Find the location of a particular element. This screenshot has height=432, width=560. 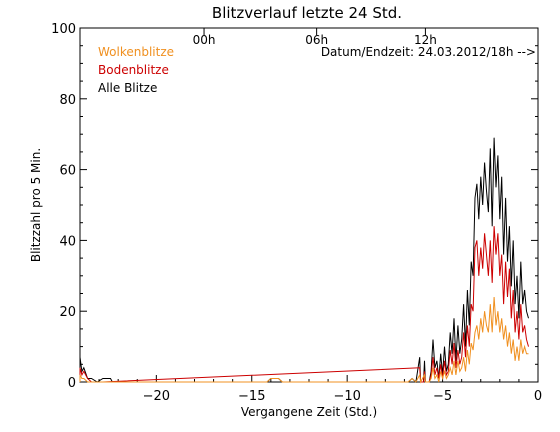

top-tick-label: 06h is located at coordinates (316, 40).